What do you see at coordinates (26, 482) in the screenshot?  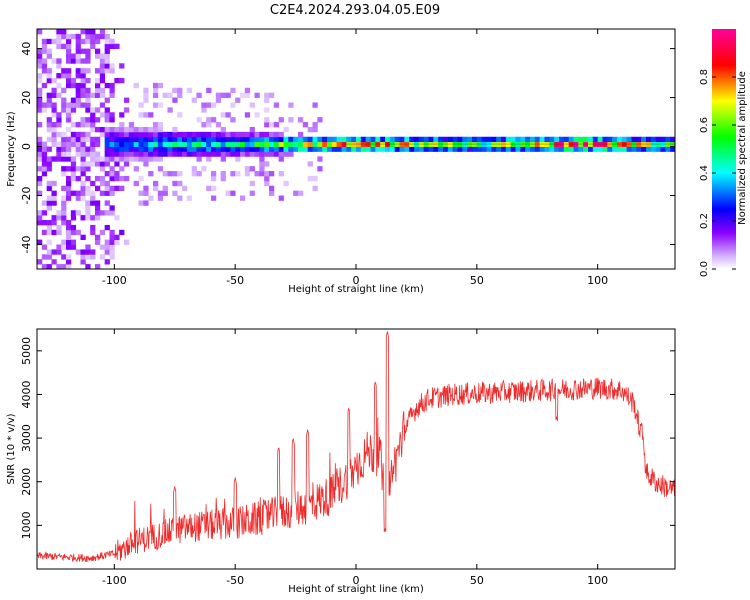 I see `y-tick-label: 2000` at bounding box center [26, 482].